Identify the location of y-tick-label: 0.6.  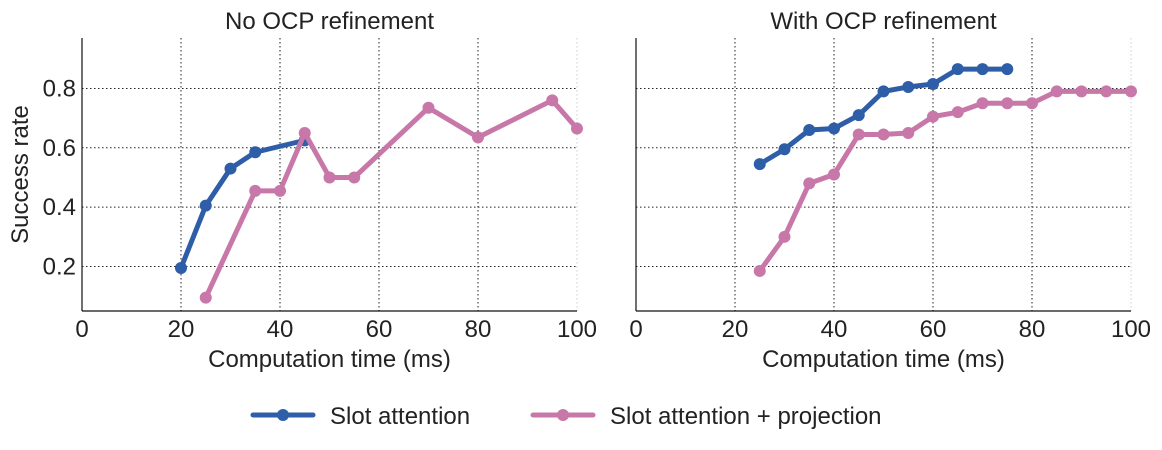
(59, 148).